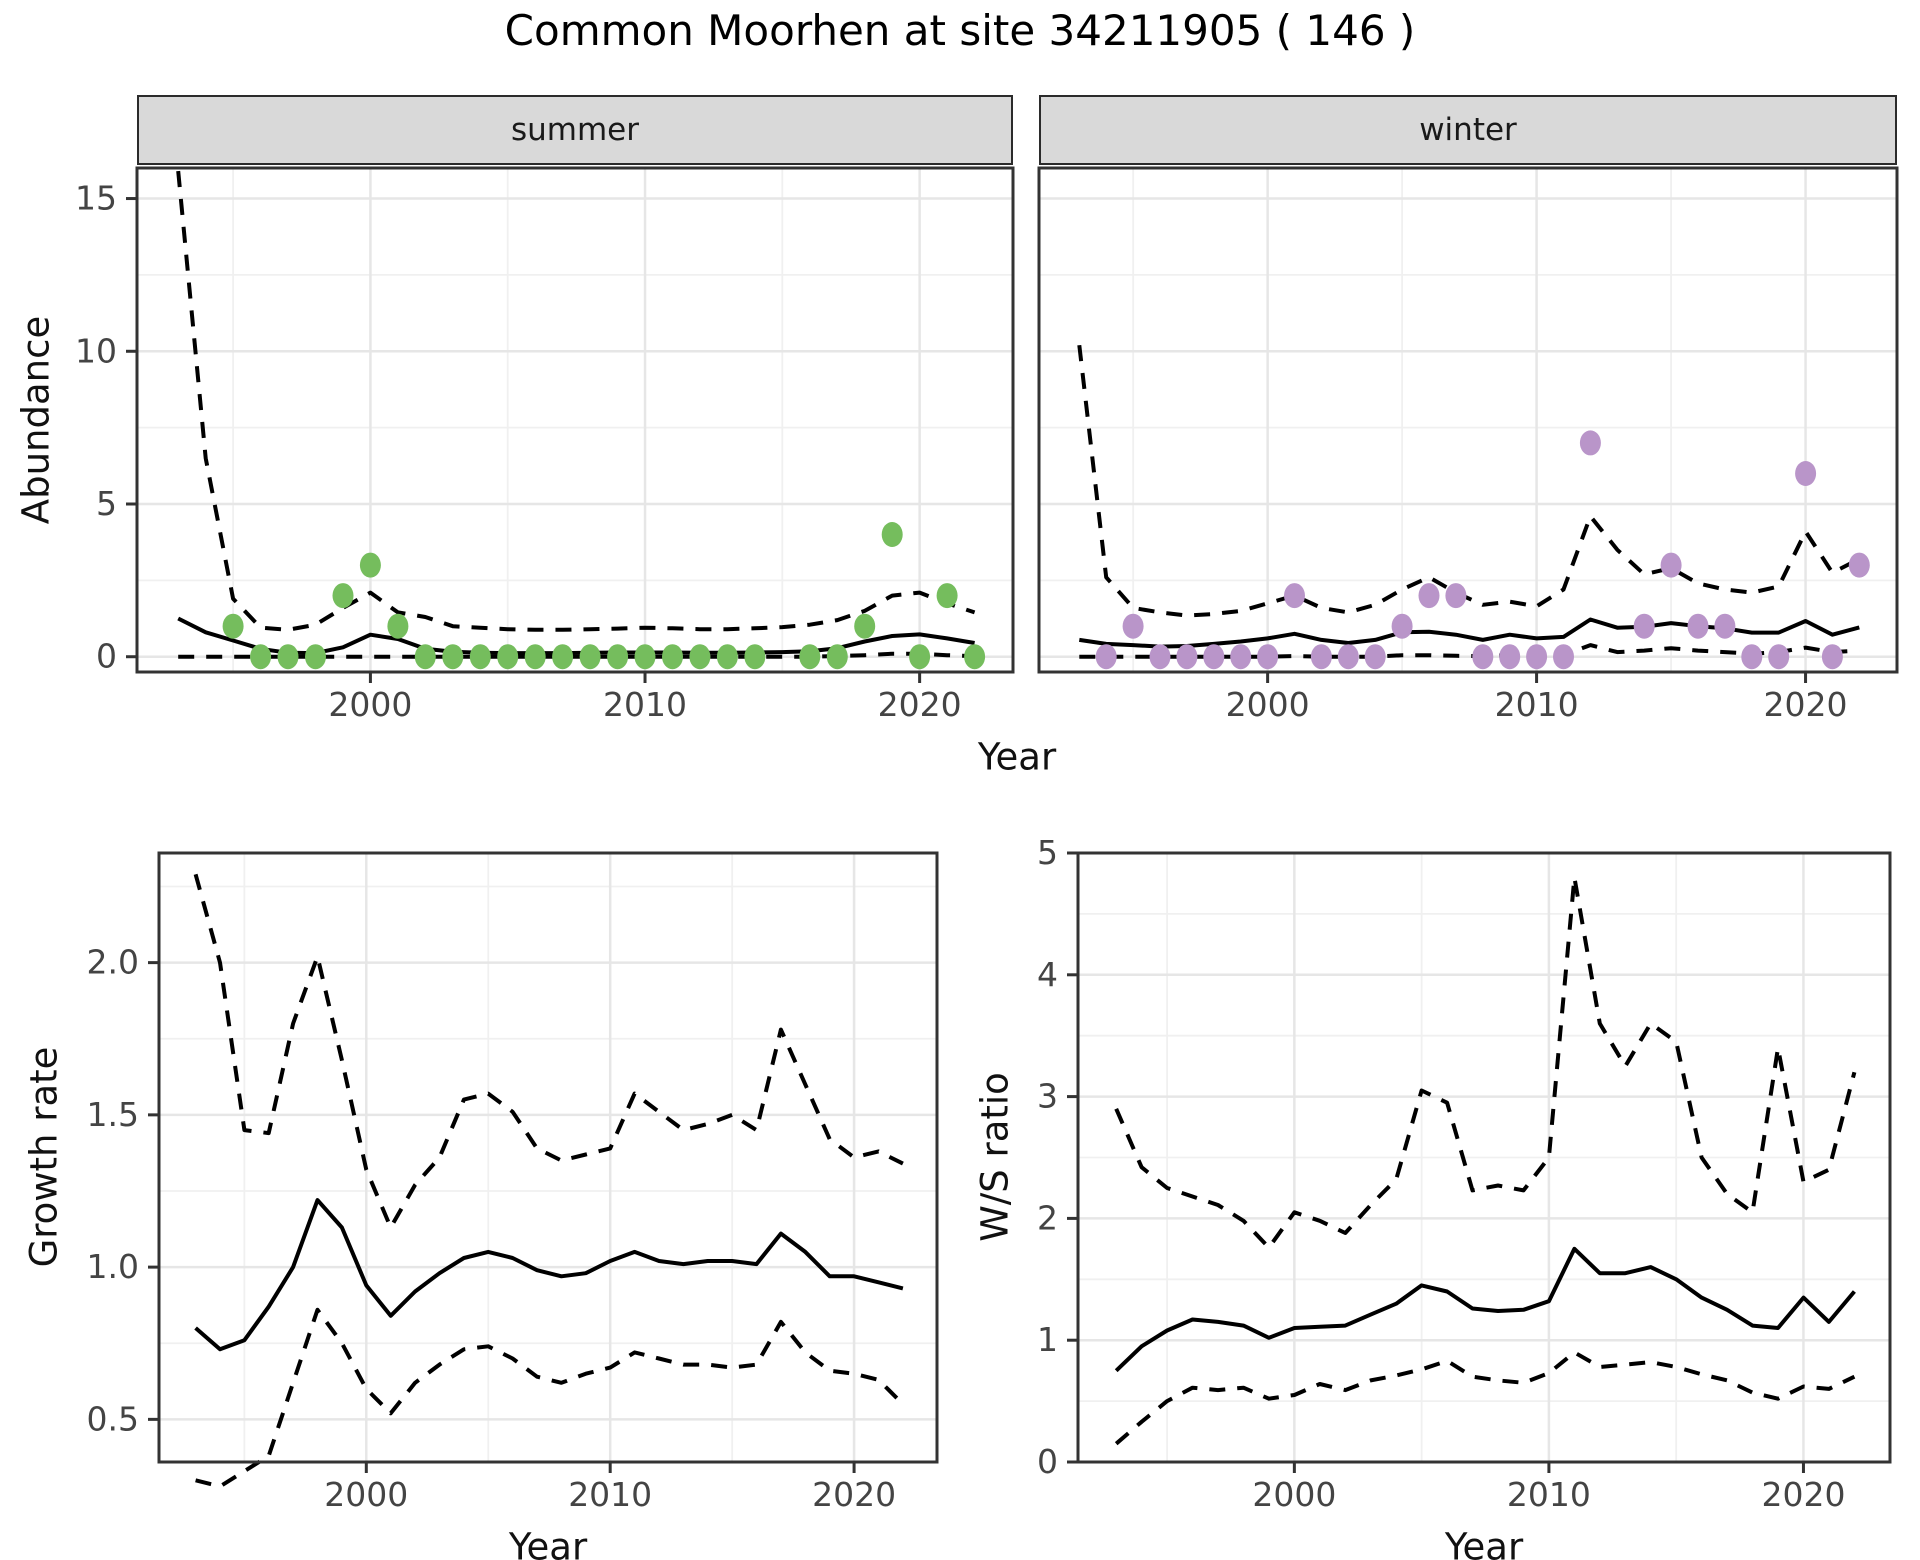 The width and height of the screenshot is (1920, 1560). I want to click on gridlines-abundance-summer, so click(575, 420).